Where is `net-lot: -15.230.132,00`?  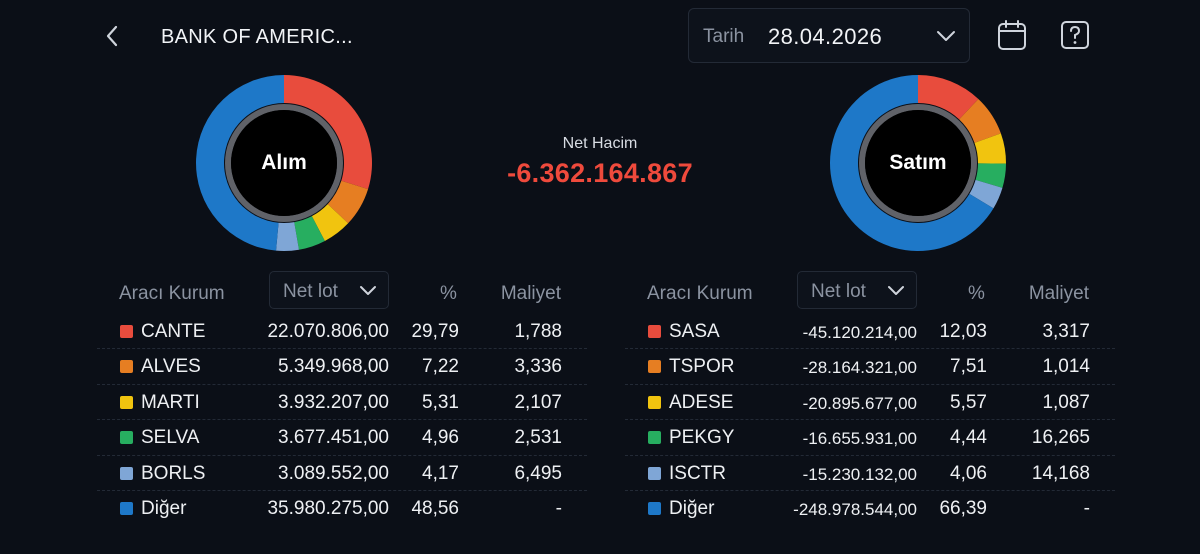
net-lot: -15.230.132,00 is located at coordinates (859, 474).